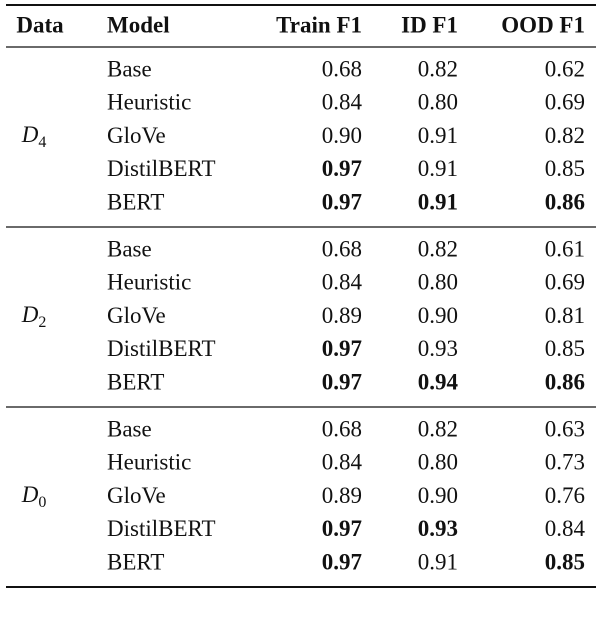 This screenshot has height=622, width=600. Describe the element at coordinates (565, 315) in the screenshot. I see `score-cell: 0.81` at that location.